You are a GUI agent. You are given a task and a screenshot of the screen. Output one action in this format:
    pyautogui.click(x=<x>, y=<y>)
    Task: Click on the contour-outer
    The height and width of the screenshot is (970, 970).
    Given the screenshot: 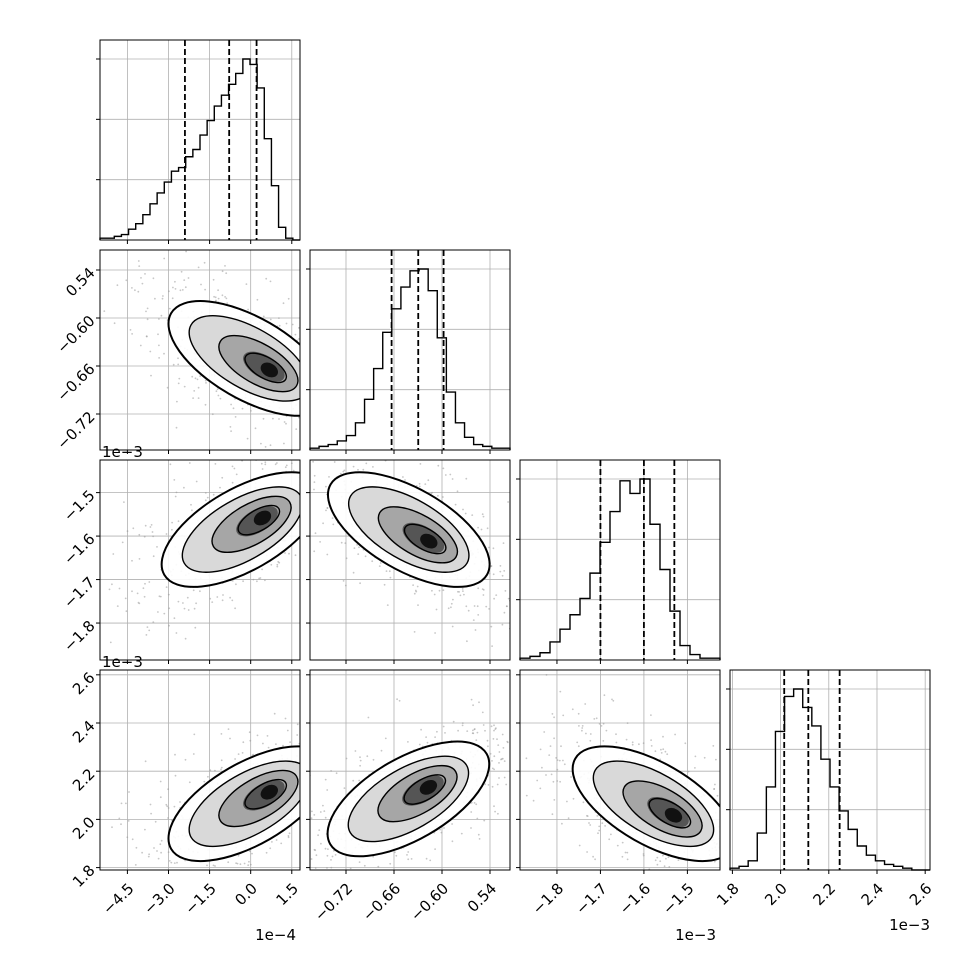 What is the action you would take?
    pyautogui.click(x=408, y=799)
    